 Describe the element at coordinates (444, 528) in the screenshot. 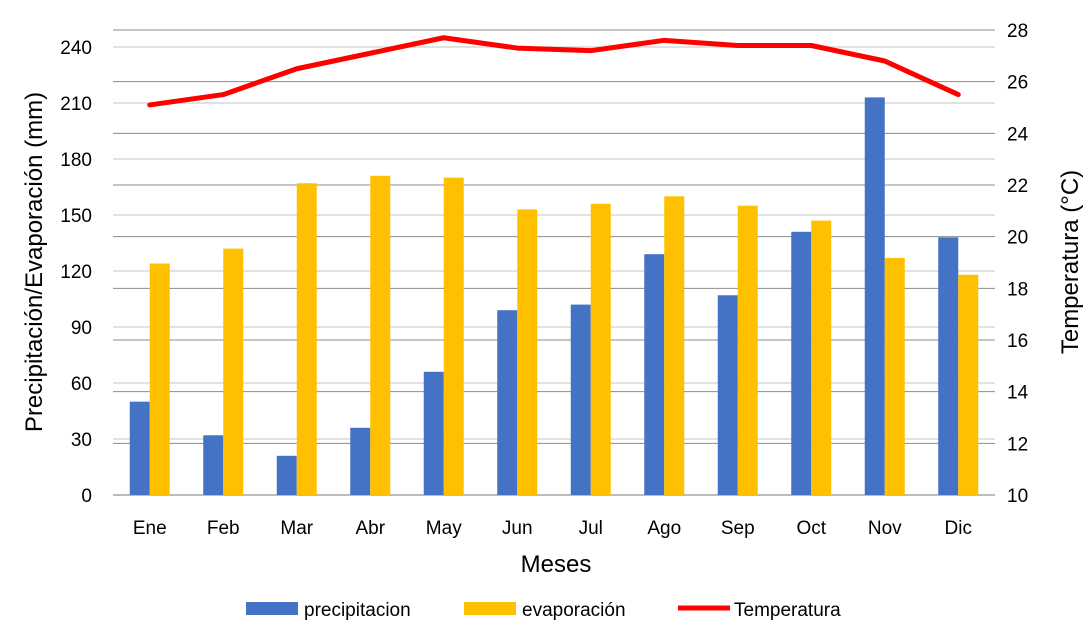

I see `x-tick-label: May` at that location.